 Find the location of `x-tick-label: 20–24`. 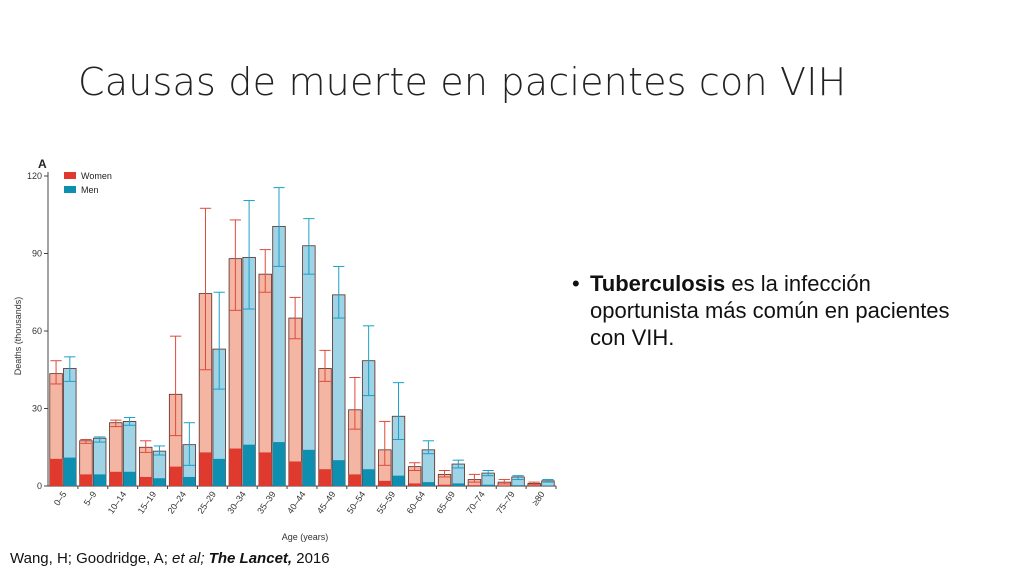

x-tick-label: 20–24 is located at coordinates (177, 502).